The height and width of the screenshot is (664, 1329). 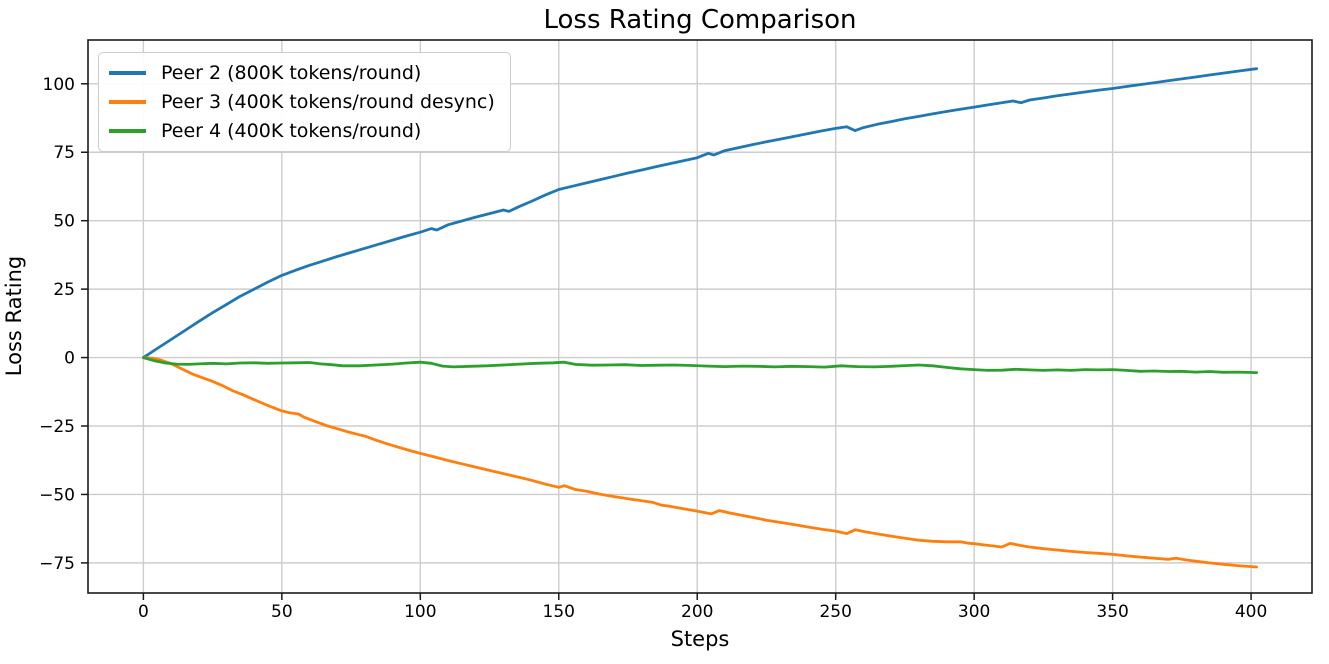 What do you see at coordinates (69, 359) in the screenshot?
I see `y-tick-label: 0` at bounding box center [69, 359].